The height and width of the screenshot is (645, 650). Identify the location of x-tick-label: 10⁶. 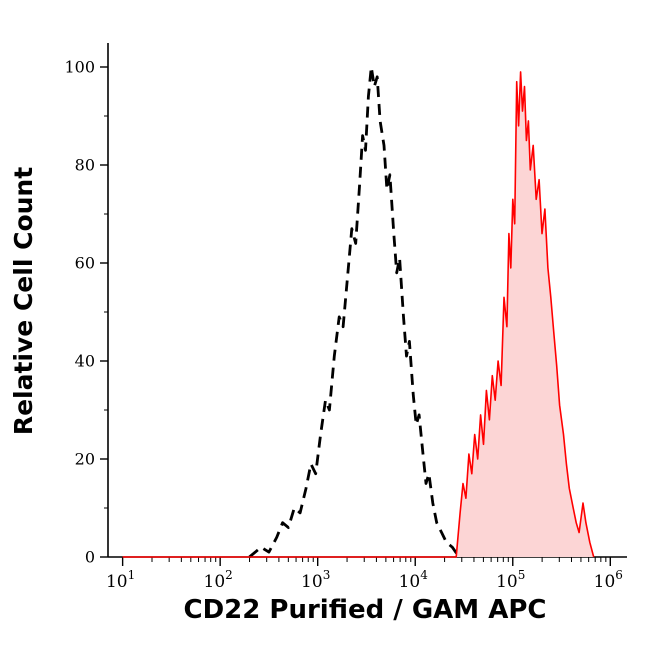
(608, 580).